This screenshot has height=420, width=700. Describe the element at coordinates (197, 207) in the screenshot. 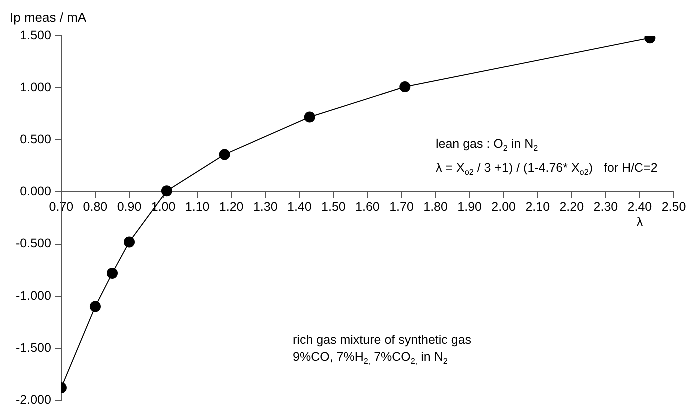

I see `x-tick-label: 1.10` at that location.